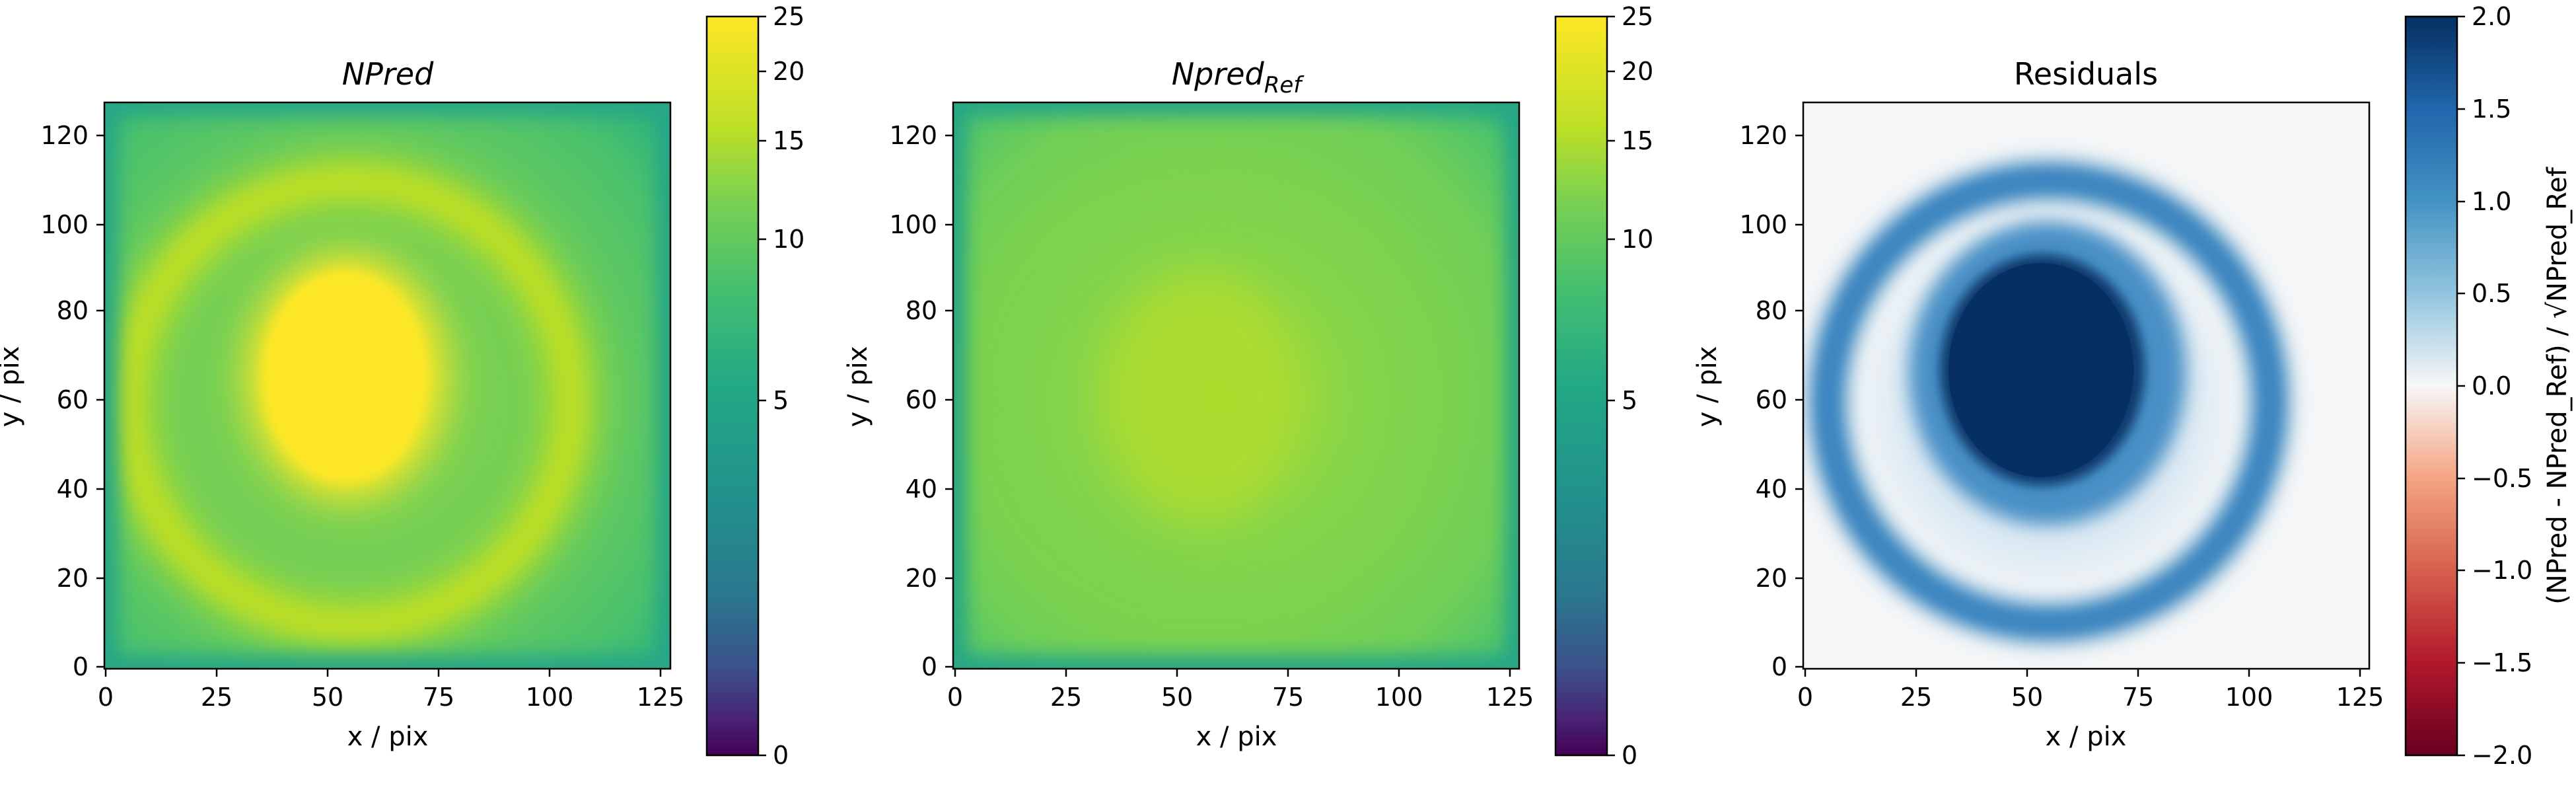  I want to click on chart-title: NpredRef, so click(1239, 77).